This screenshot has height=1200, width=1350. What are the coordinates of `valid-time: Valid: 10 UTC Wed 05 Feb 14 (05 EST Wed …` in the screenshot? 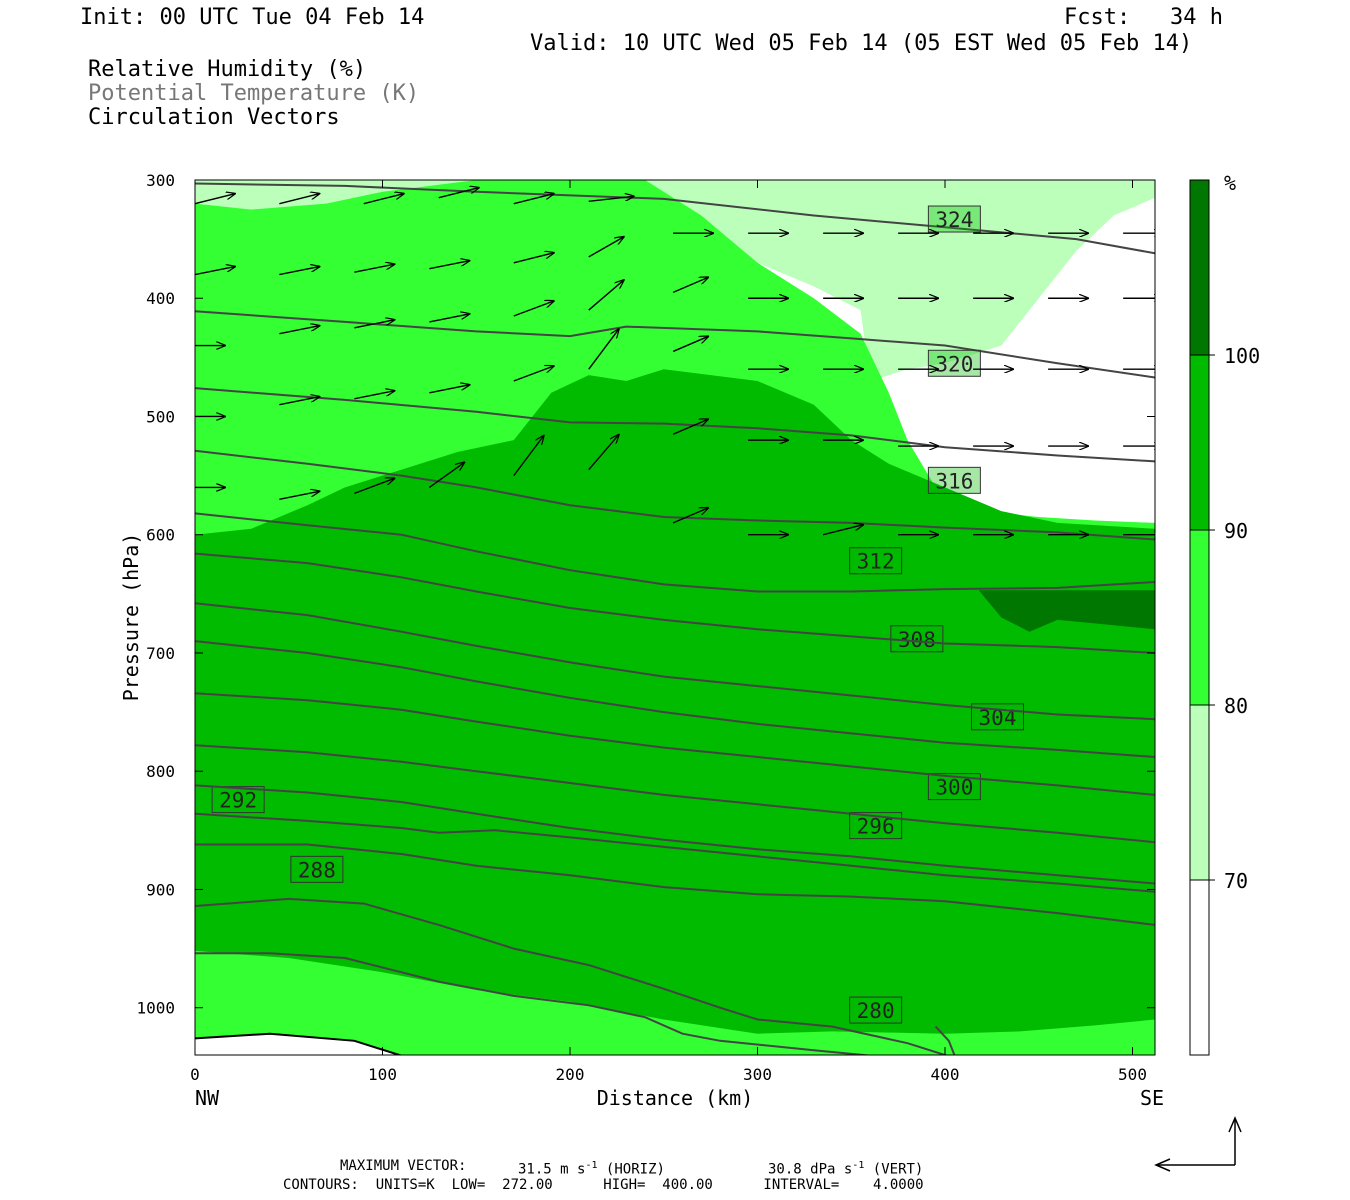 It's located at (861, 43).